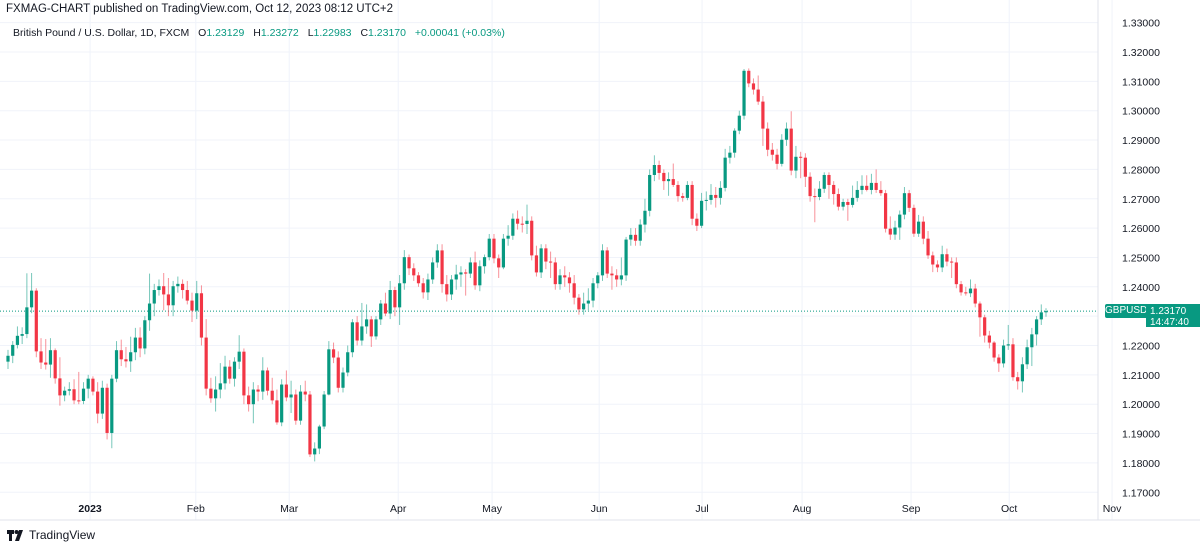 The width and height of the screenshot is (1200, 548). Describe the element at coordinates (257, 33) in the screenshot. I see `high-label: H` at that location.